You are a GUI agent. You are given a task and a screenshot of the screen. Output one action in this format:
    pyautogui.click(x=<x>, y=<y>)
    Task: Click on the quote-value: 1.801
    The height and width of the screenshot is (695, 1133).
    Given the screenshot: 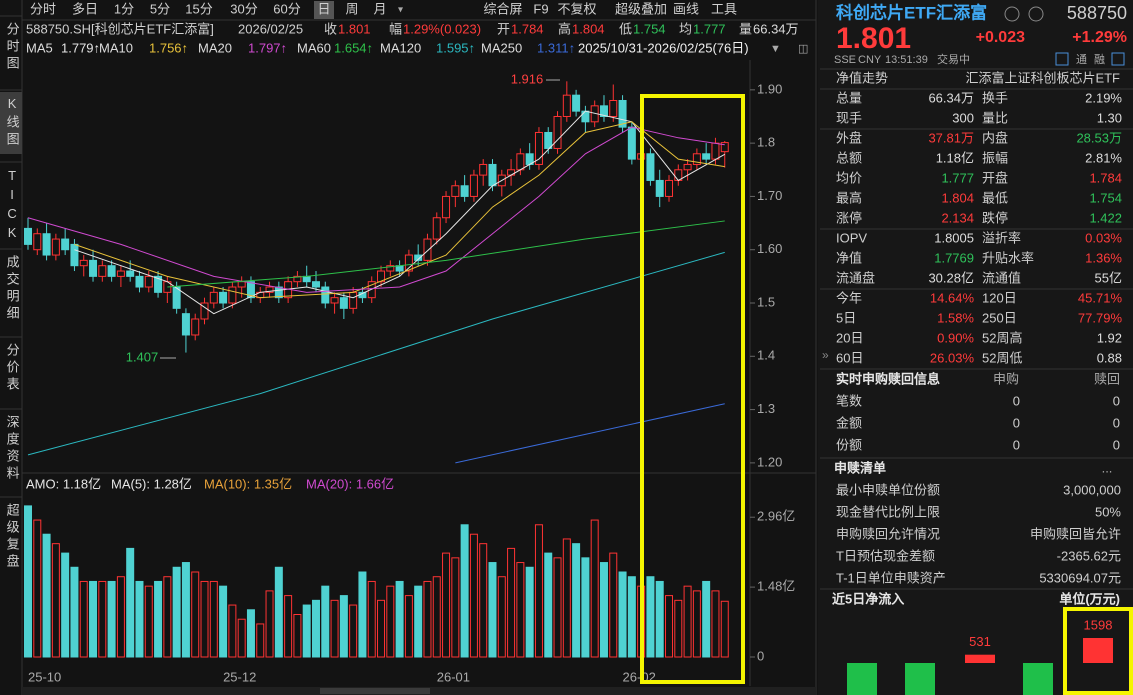 What is the action you would take?
    pyautogui.click(x=354, y=28)
    